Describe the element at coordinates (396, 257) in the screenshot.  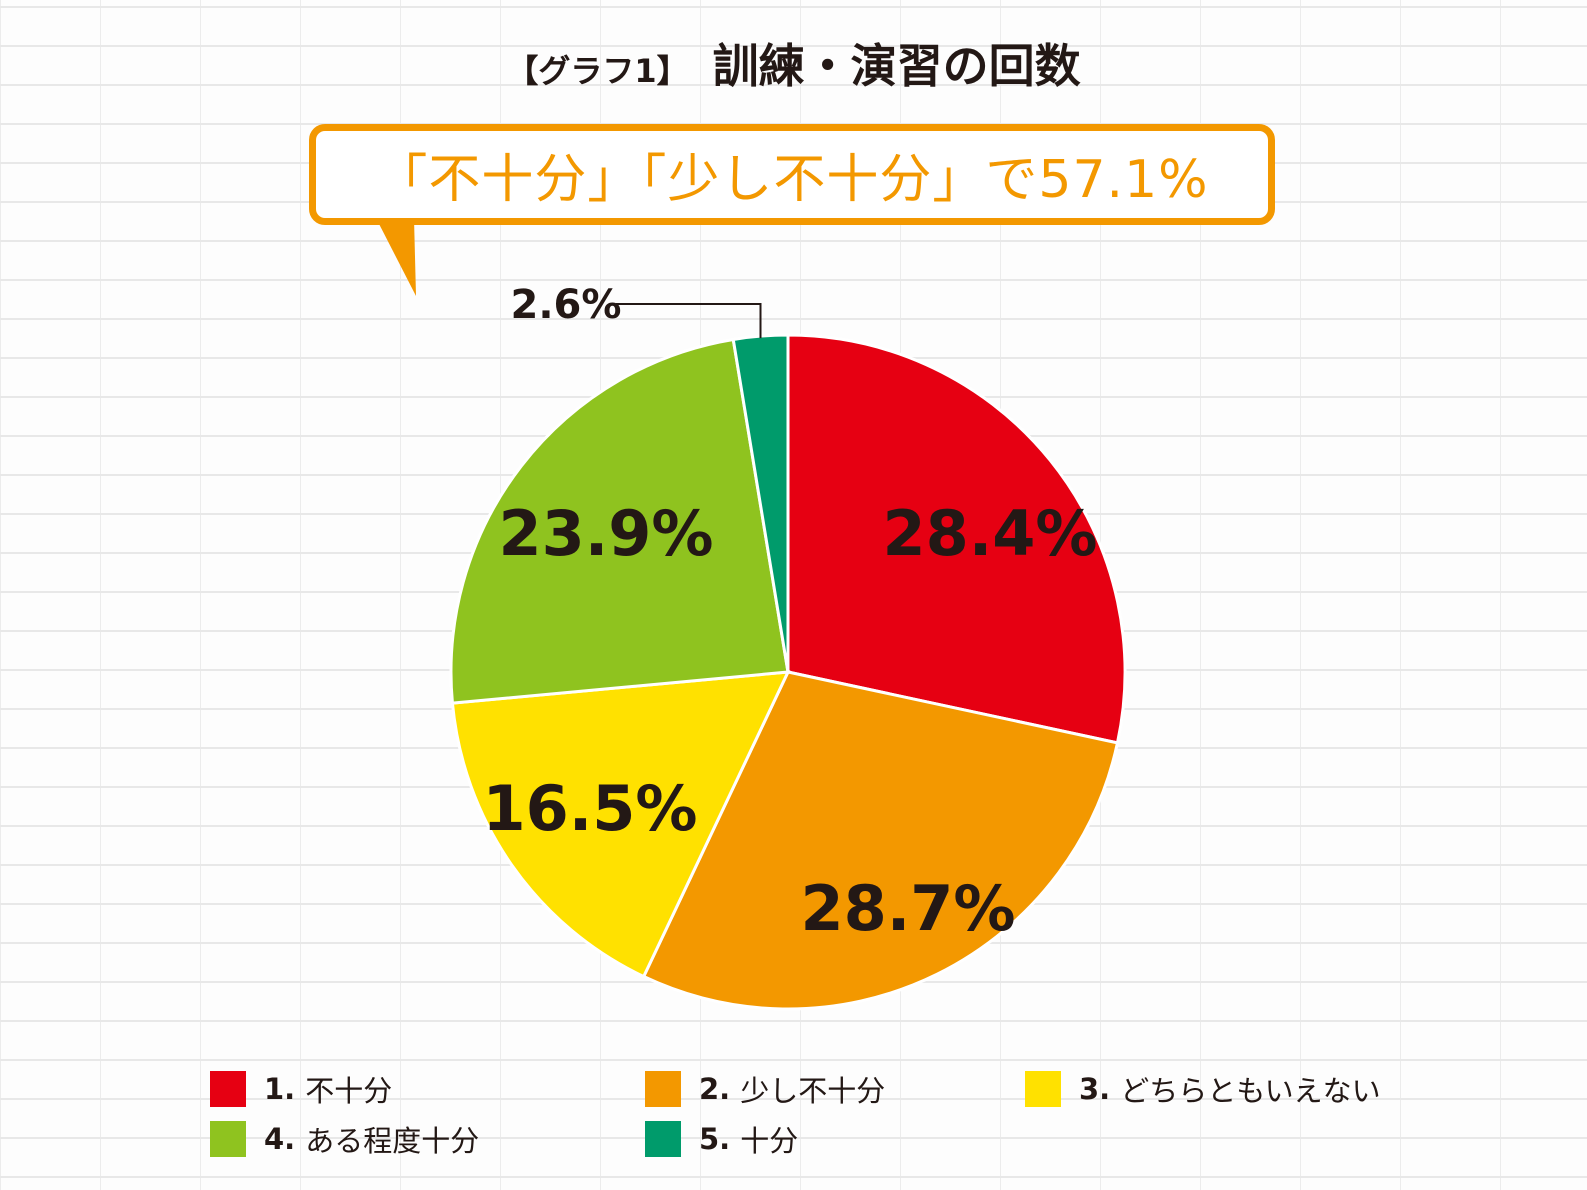
I see `callout-tail` at that location.